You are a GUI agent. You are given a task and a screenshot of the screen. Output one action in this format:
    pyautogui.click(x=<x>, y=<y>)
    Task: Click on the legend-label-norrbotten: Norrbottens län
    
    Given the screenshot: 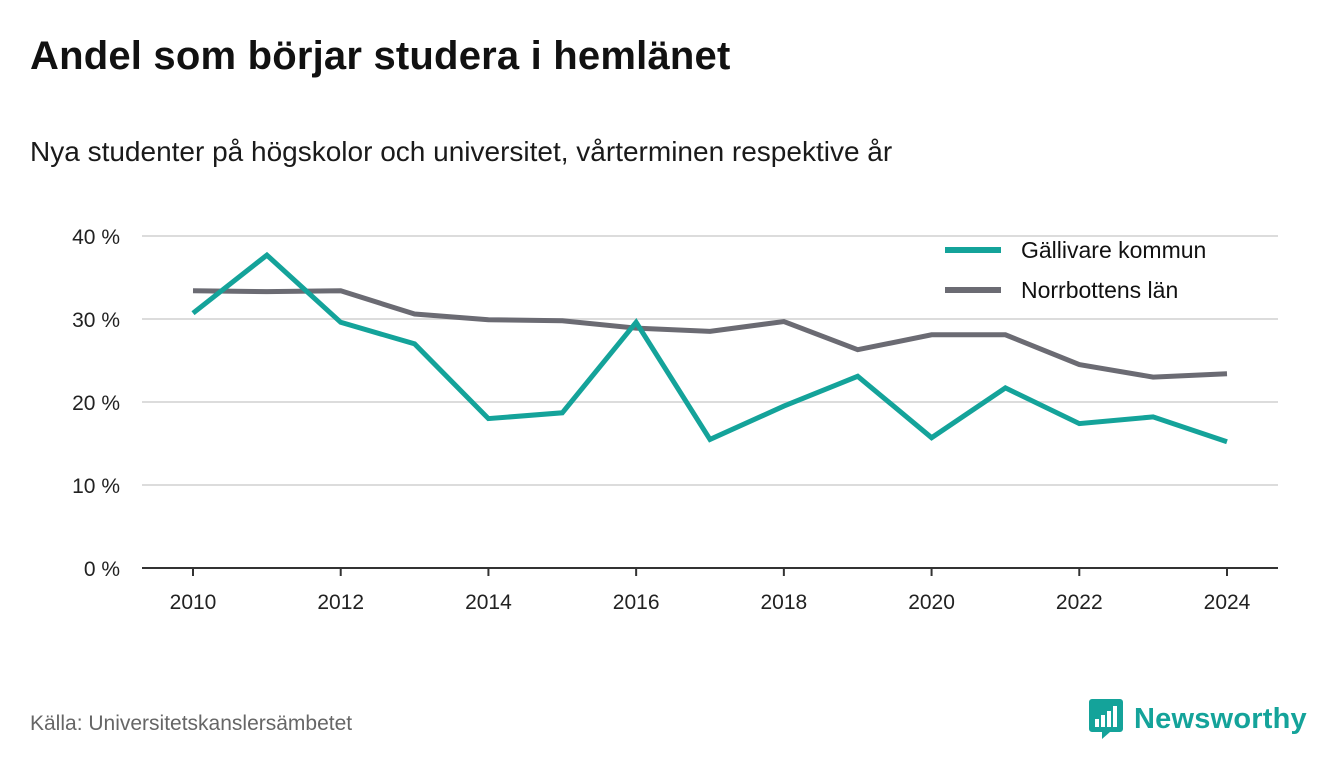 What is the action you would take?
    pyautogui.click(x=1099, y=290)
    